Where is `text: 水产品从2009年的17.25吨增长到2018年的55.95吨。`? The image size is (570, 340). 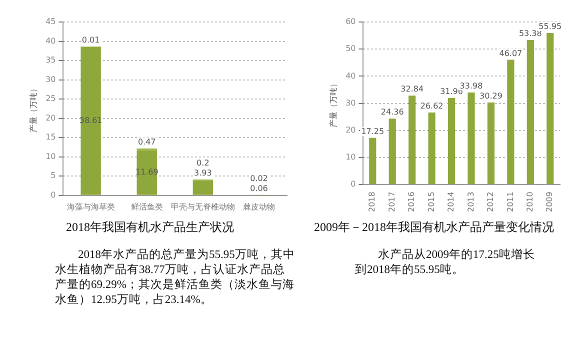 text: 水产品从2009年的17.25吨增长到2018年的55.95吨。 is located at coordinates (445, 263).